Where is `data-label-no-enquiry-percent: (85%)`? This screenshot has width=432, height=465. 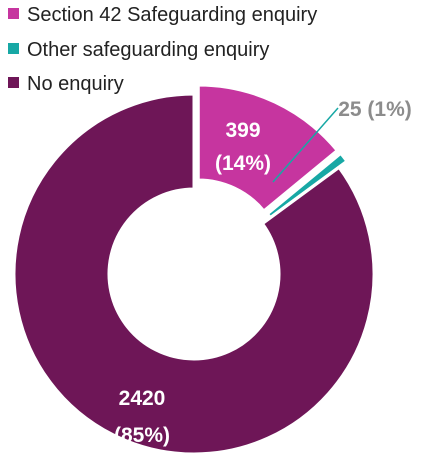 data-label-no-enquiry-percent: (85%) is located at coordinates (142, 435).